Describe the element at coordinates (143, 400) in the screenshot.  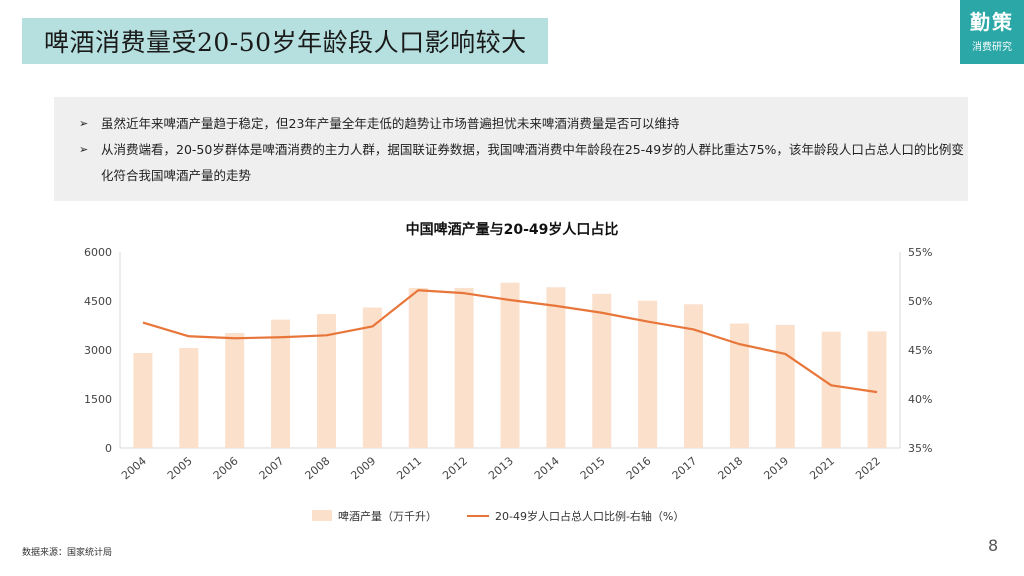
I see `bar-2004` at that location.